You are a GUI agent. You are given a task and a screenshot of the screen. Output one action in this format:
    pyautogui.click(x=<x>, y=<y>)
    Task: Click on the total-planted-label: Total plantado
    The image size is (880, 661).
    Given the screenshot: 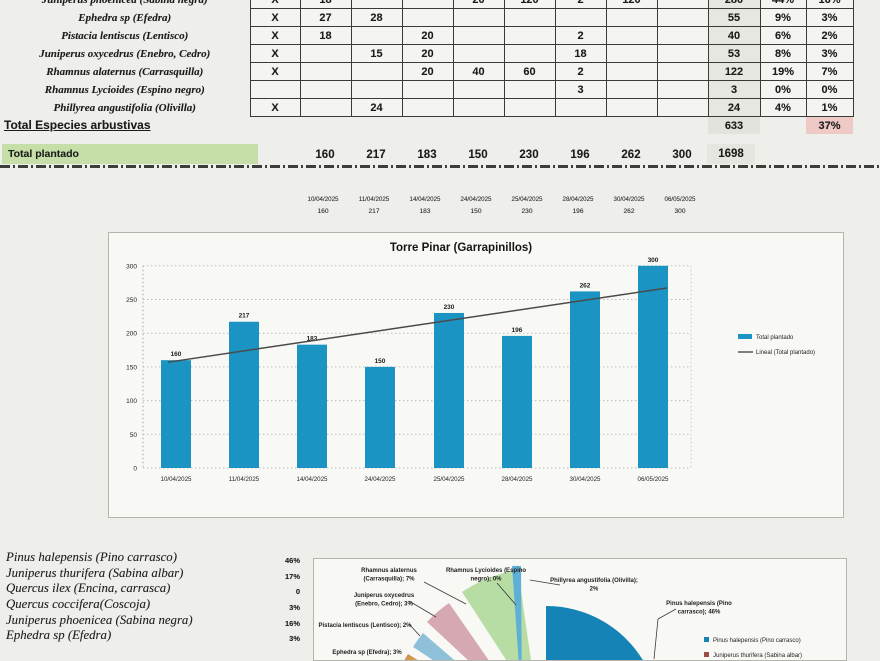 What is the action you would take?
    pyautogui.click(x=130, y=154)
    